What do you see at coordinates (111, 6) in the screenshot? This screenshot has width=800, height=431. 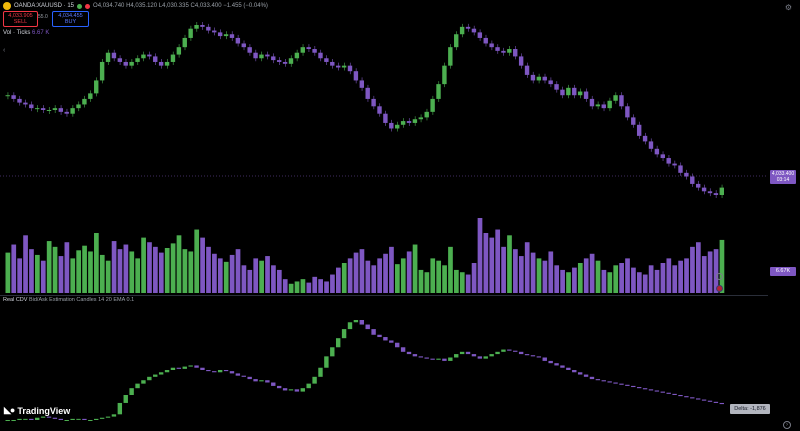 I see `open-value: 4,034.740` at bounding box center [111, 6].